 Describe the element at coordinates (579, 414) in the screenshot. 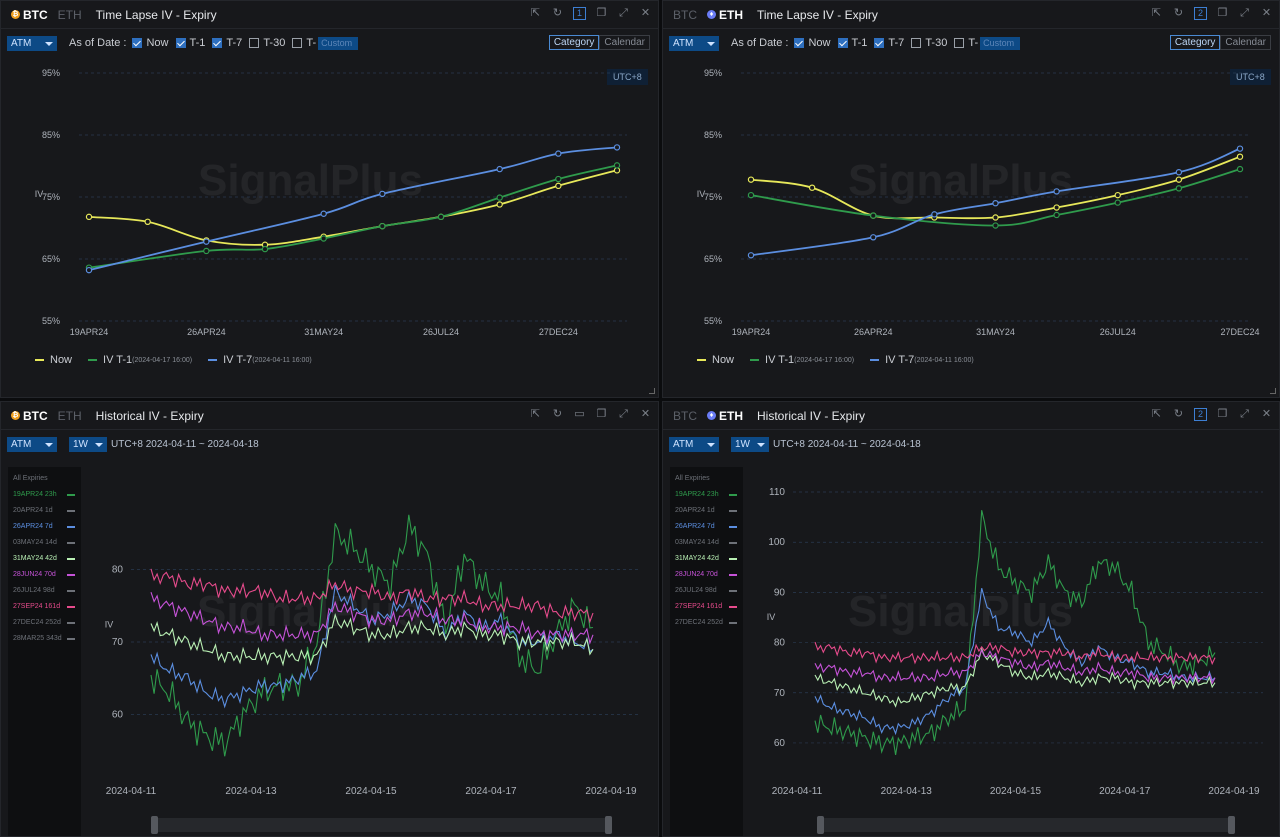

I see `folder-icon: ▭` at that location.